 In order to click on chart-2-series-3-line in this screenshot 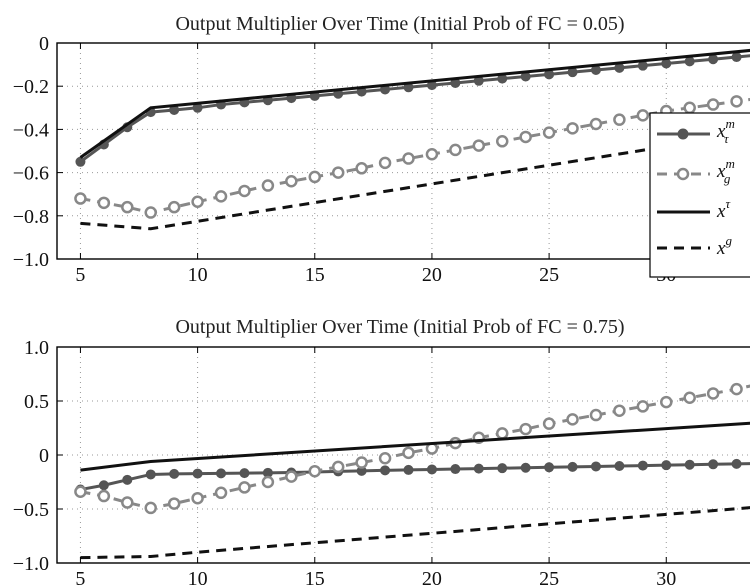, I will do `click(415, 446)`.